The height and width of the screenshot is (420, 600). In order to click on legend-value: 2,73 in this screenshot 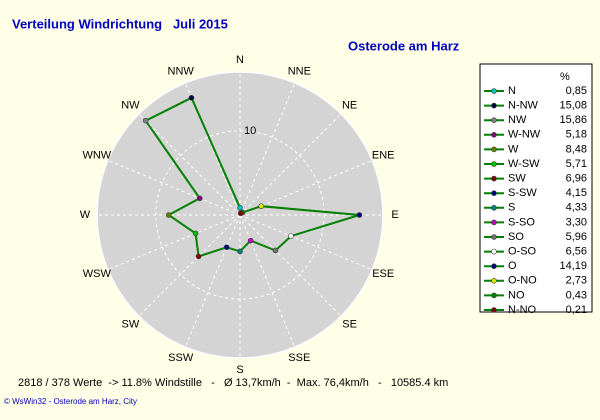, I will do `click(576, 281)`.